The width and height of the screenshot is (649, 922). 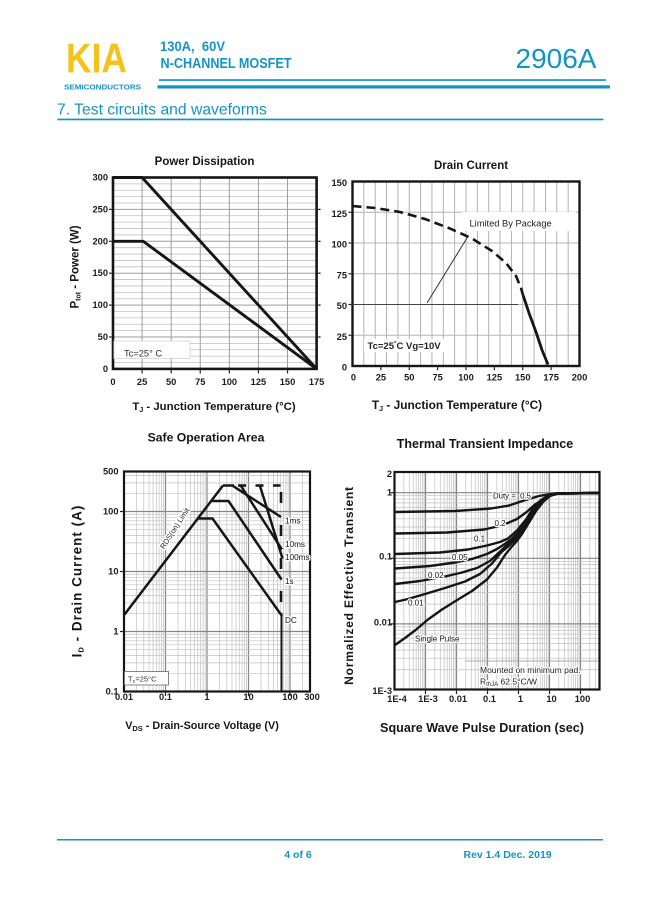 I want to click on svg-text: VDS - Drain-Source Voltage (V), so click(x=202, y=726).